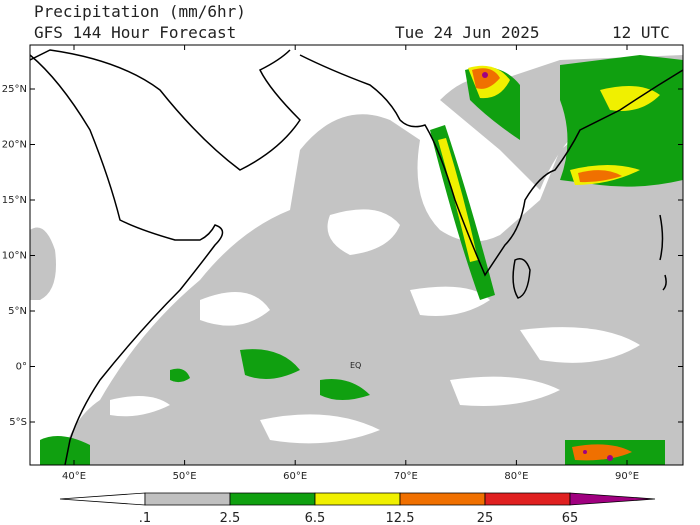 The height and width of the screenshot is (525, 700). I want to click on lon-label: 90°E, so click(627, 476).